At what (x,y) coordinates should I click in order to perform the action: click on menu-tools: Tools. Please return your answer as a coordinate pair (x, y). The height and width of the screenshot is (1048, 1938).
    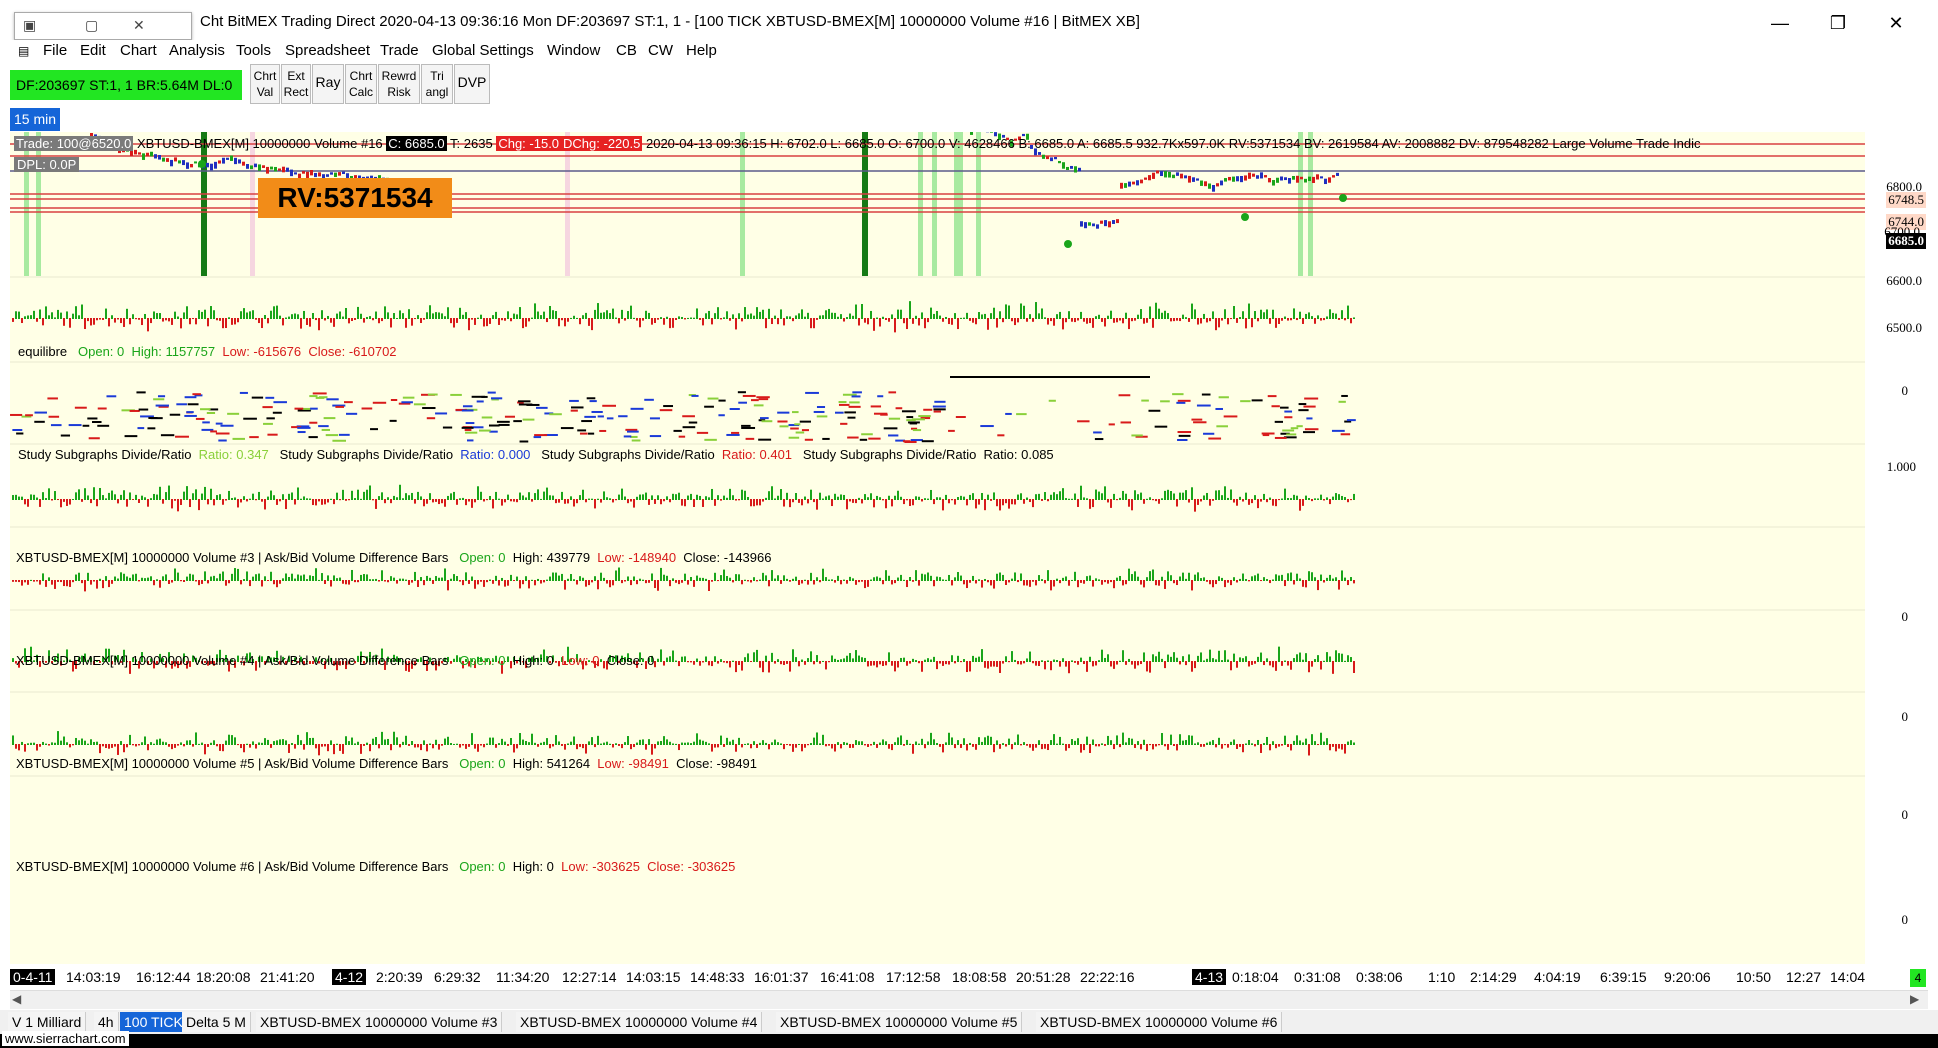
    Looking at the image, I should click on (254, 50).